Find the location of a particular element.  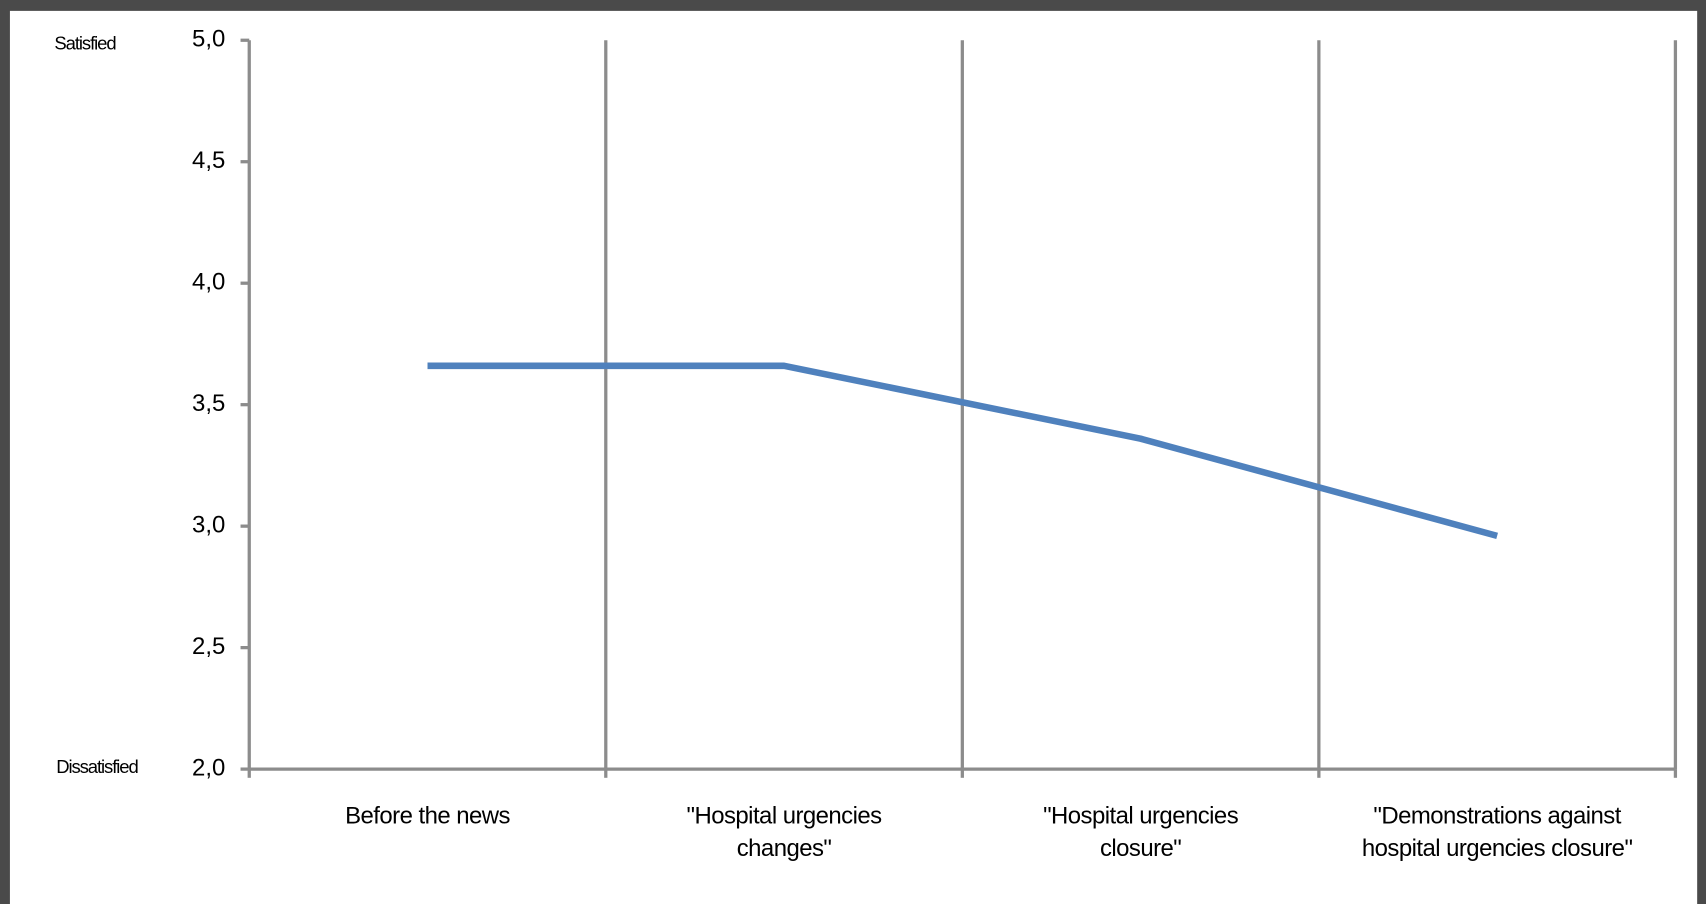

x-tick-label: "Hospital urgencies closure" is located at coordinates (1141, 831).